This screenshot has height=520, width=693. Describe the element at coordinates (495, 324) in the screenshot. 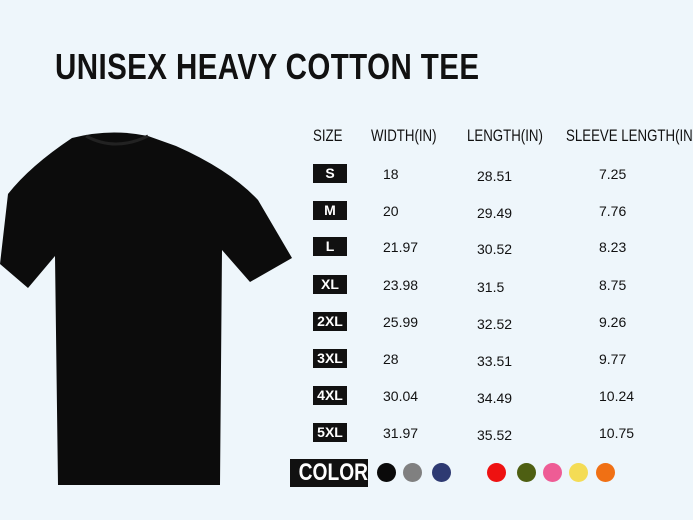

I see `length-value: 32.52` at that location.